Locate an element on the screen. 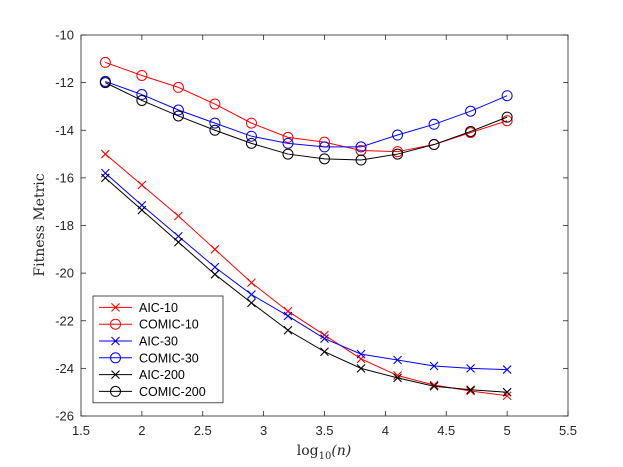  y-tick-label: -16 is located at coordinates (64, 177).